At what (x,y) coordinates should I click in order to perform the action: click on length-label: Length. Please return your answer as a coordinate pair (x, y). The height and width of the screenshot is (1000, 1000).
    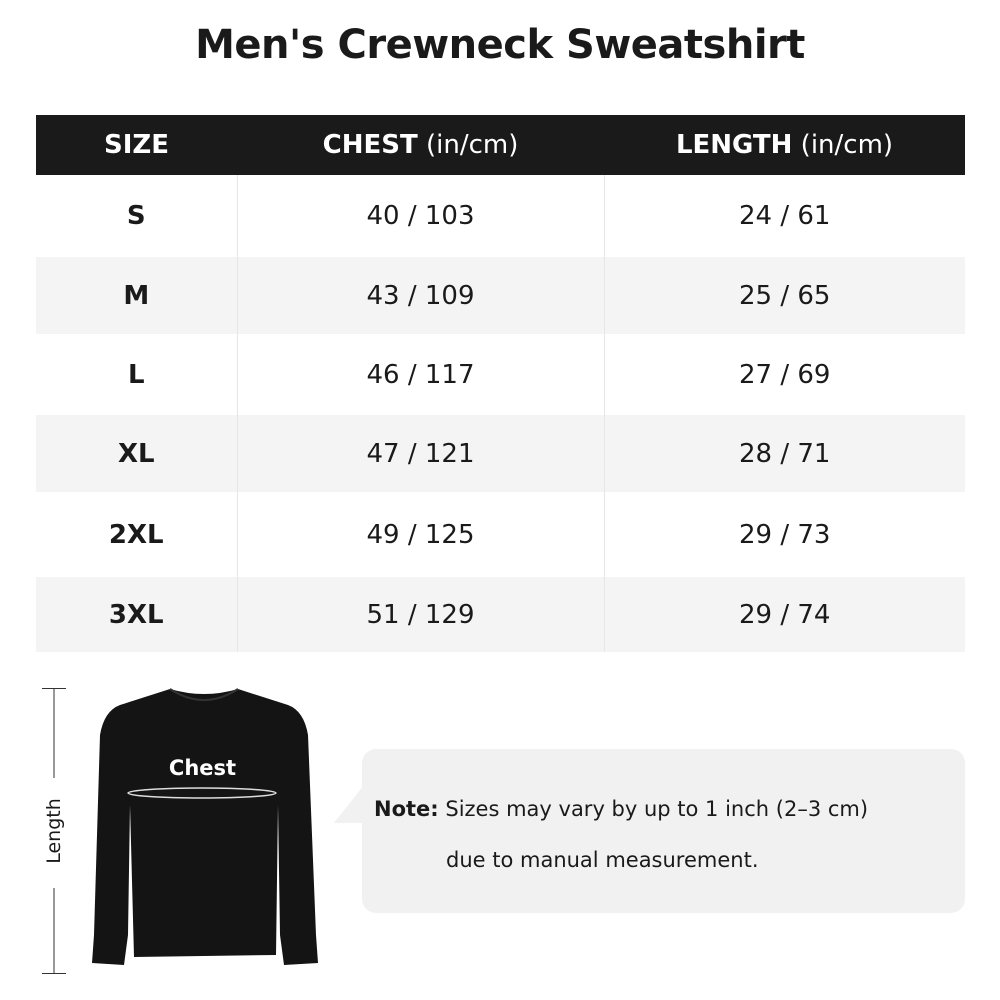
    Looking at the image, I should click on (54, 831).